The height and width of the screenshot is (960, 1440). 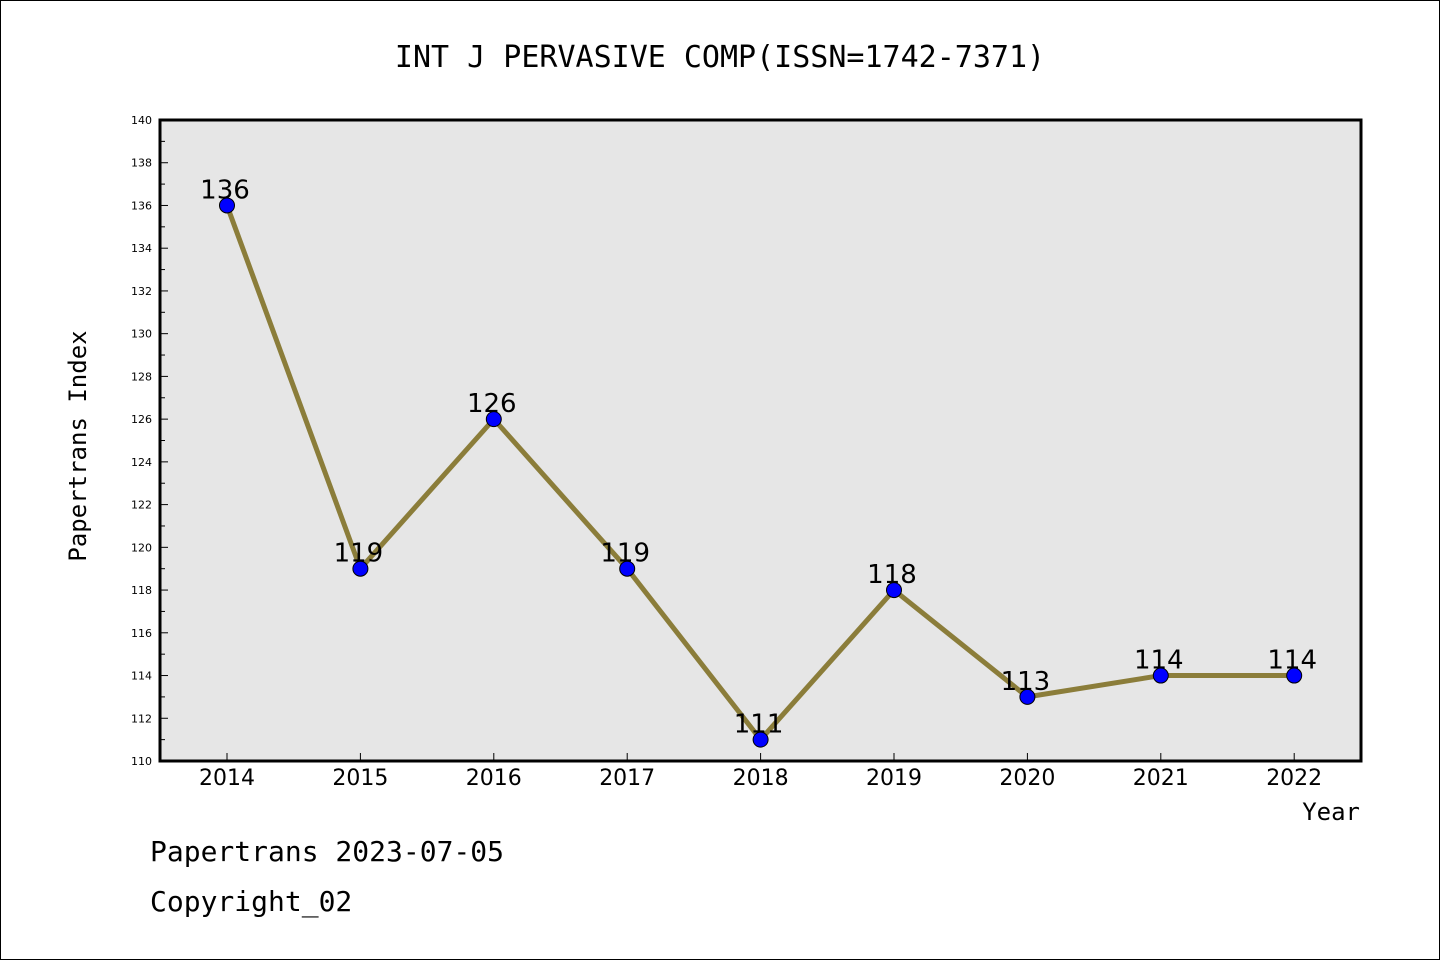 What do you see at coordinates (759, 725) in the screenshot?
I see `data-label: 111` at bounding box center [759, 725].